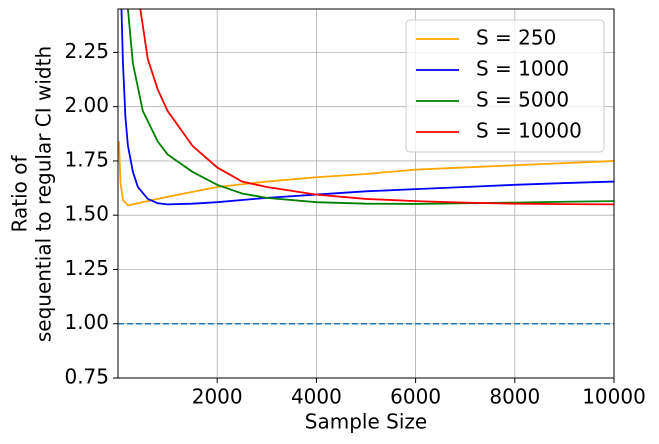 The image size is (659, 444). What do you see at coordinates (522, 100) in the screenshot?
I see `legend-label: S = 5000` at bounding box center [522, 100].